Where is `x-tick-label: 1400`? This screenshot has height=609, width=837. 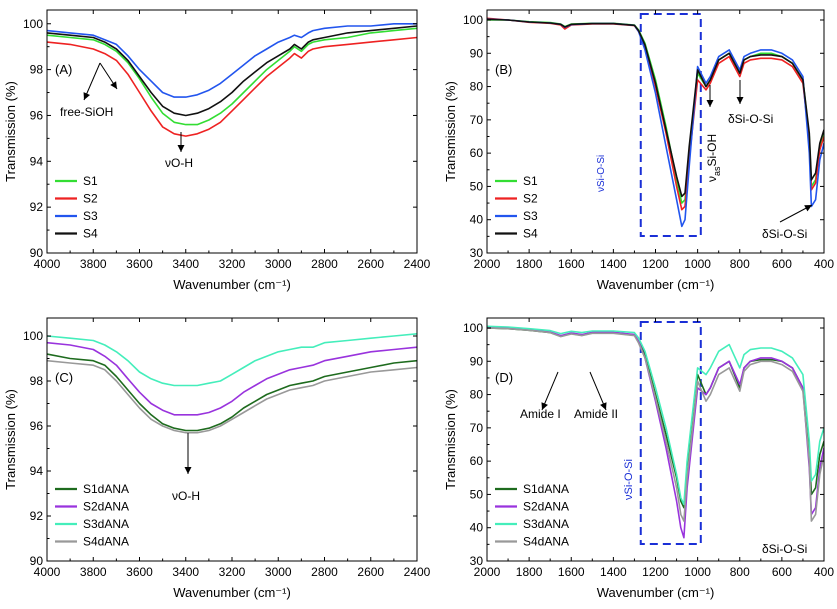
x-tick-label: 1400 is located at coordinates (613, 572).